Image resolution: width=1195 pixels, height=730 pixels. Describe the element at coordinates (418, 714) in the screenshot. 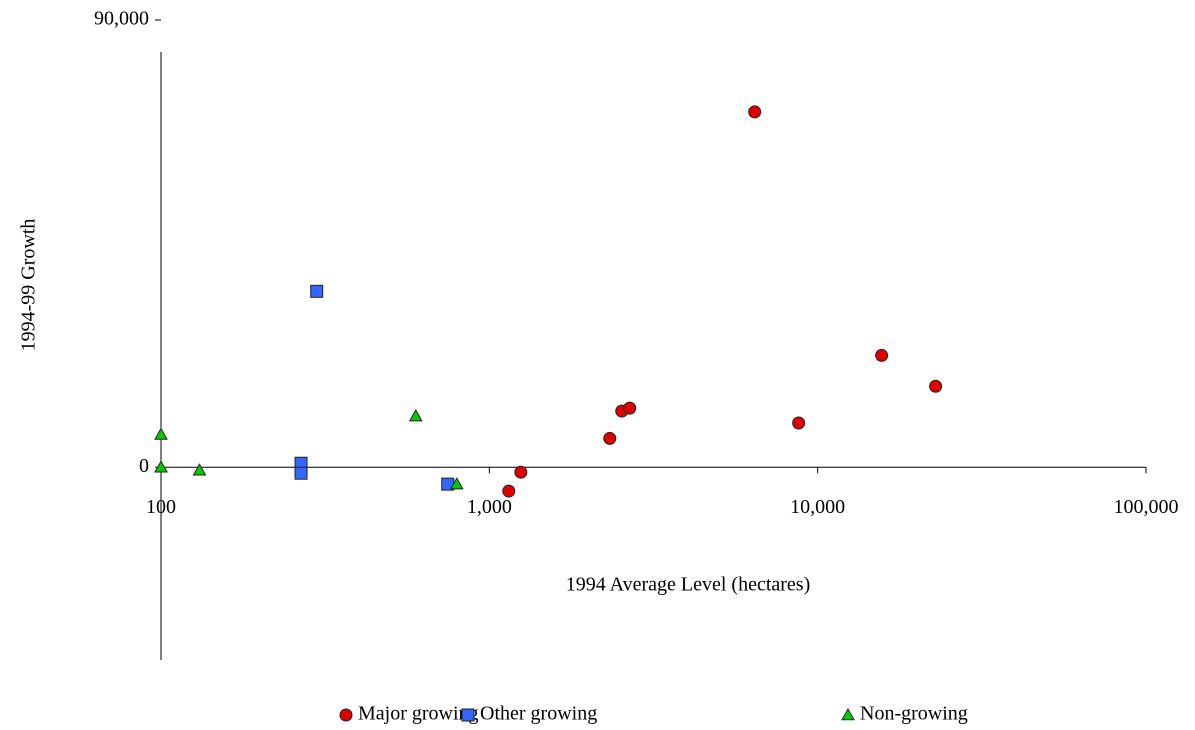

I see `legend-label: Major growing` at that location.